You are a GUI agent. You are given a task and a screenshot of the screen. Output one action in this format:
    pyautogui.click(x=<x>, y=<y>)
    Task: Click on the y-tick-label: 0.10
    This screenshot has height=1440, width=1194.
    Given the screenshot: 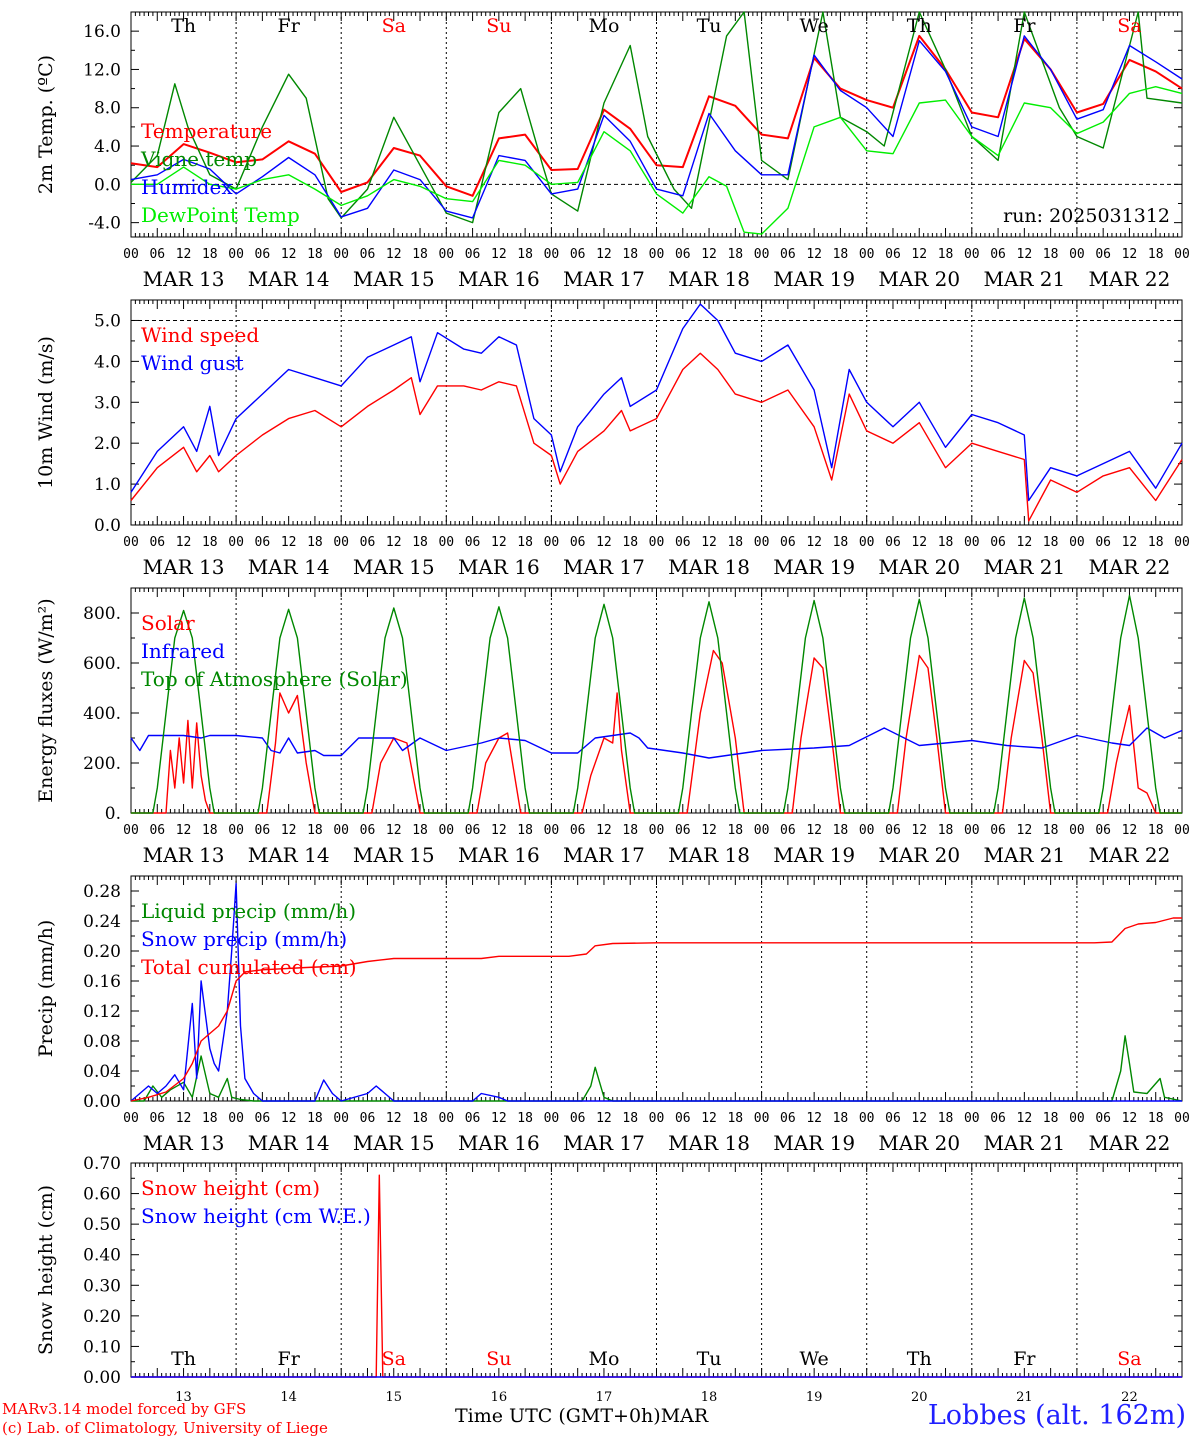 What is the action you would take?
    pyautogui.click(x=102, y=1347)
    